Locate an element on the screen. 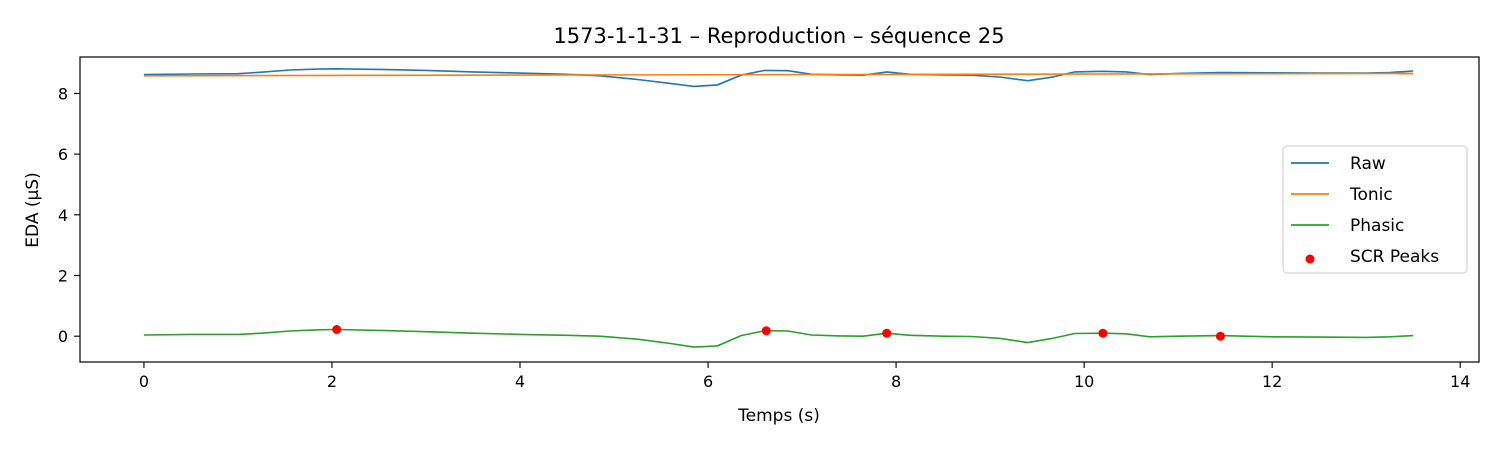 Image resolution: width=1500 pixels, height=450 pixels. x-tick-label: 14 is located at coordinates (1460, 381).